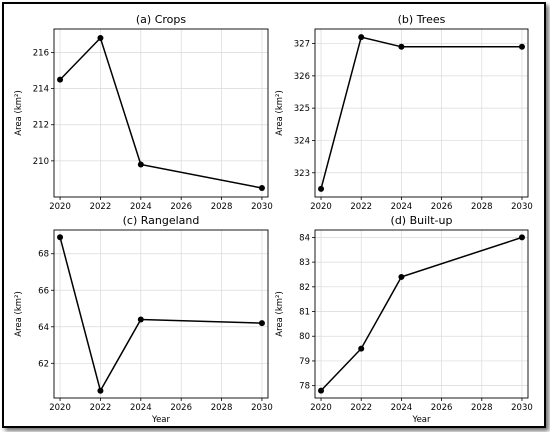 This screenshot has height=432, width=550. I want to click on subplot-title: (b) Trees, so click(422, 19).